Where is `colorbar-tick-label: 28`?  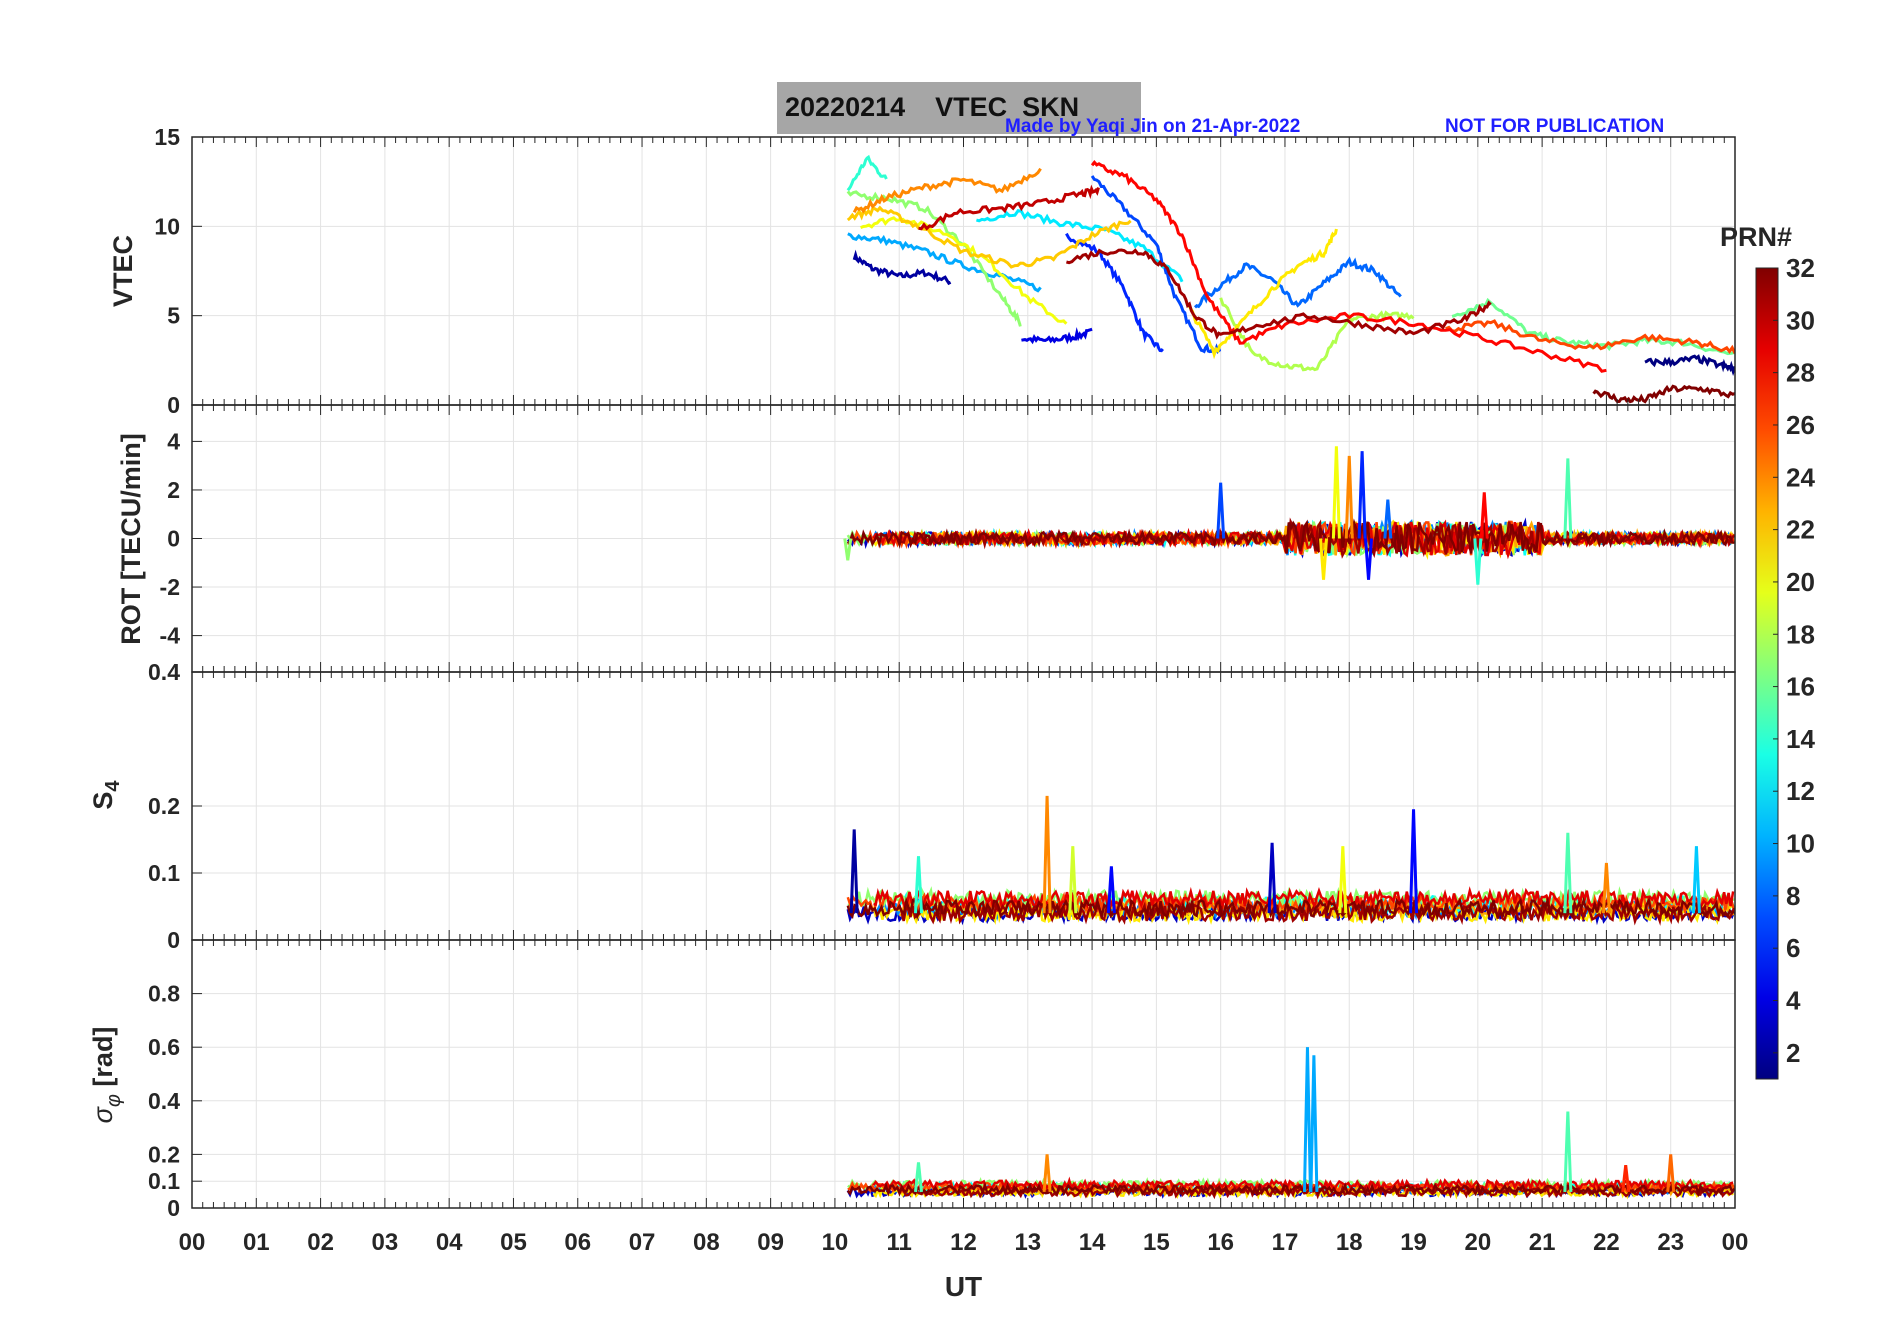
colorbar-tick-label: 28 is located at coordinates (1800, 373).